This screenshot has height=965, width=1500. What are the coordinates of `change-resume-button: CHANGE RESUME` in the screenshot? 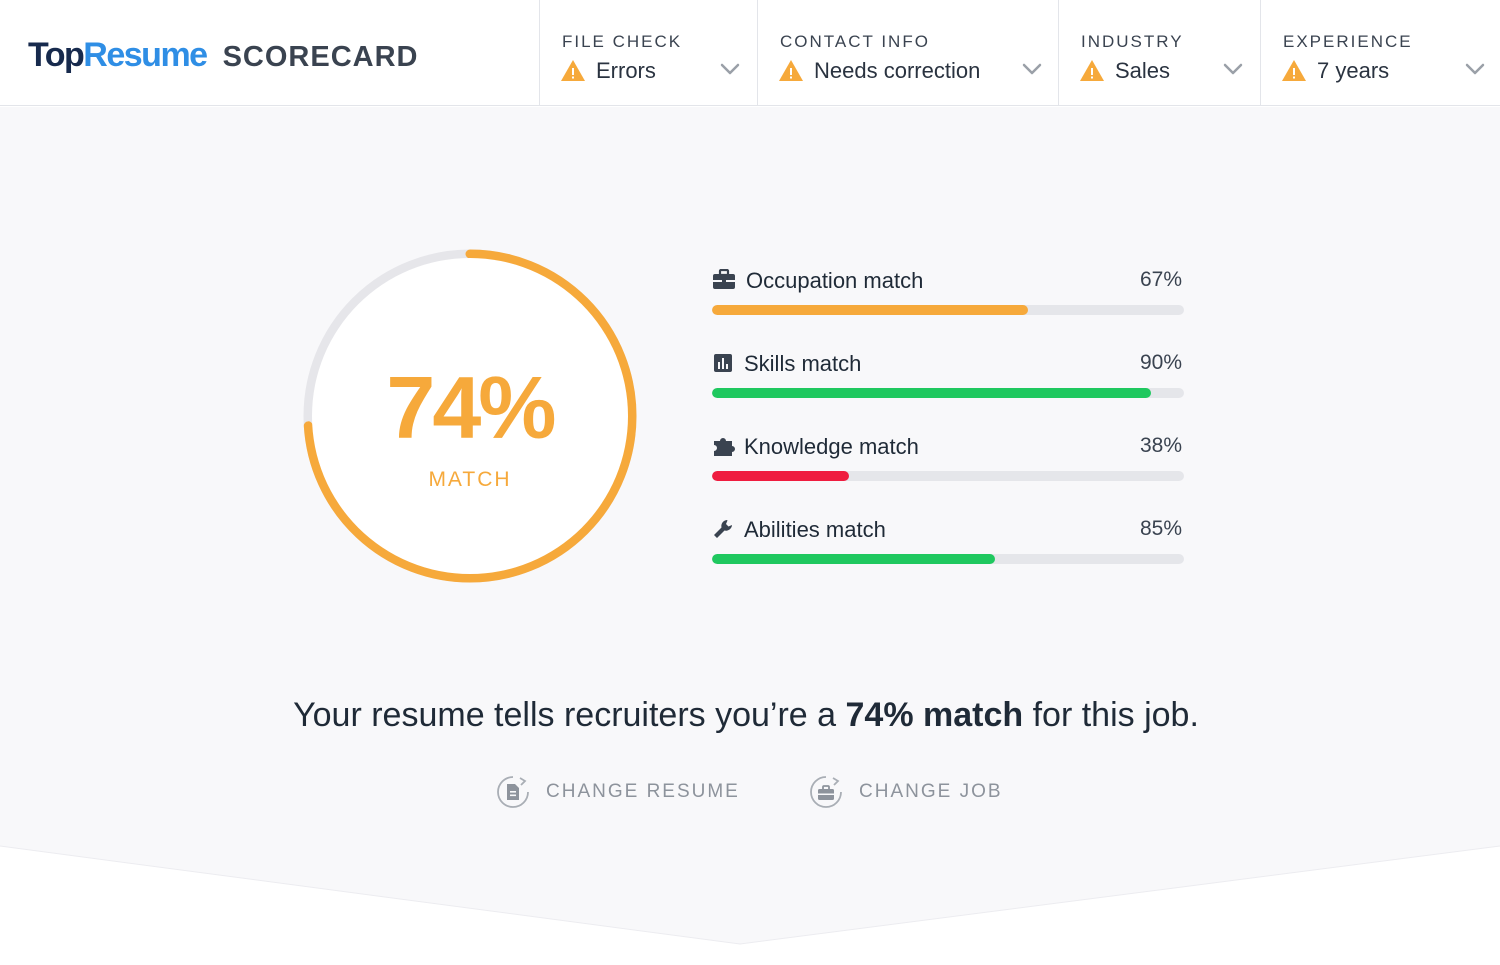 It's located at (618, 792).